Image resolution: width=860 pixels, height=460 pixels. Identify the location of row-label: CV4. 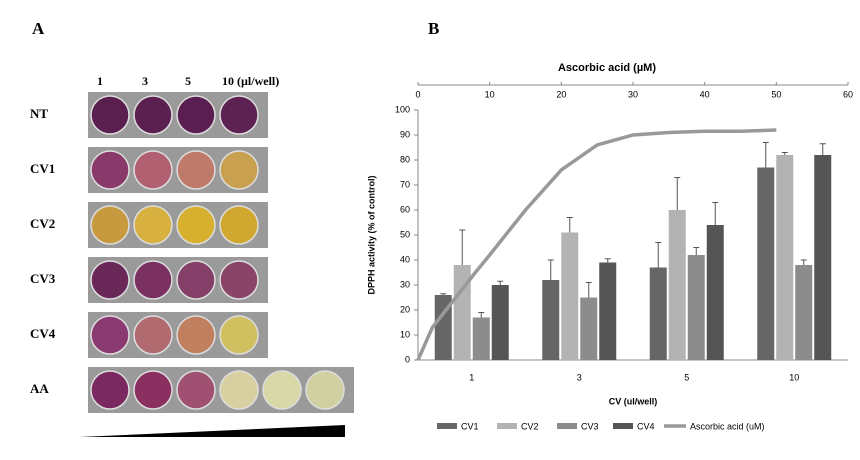
(43, 333).